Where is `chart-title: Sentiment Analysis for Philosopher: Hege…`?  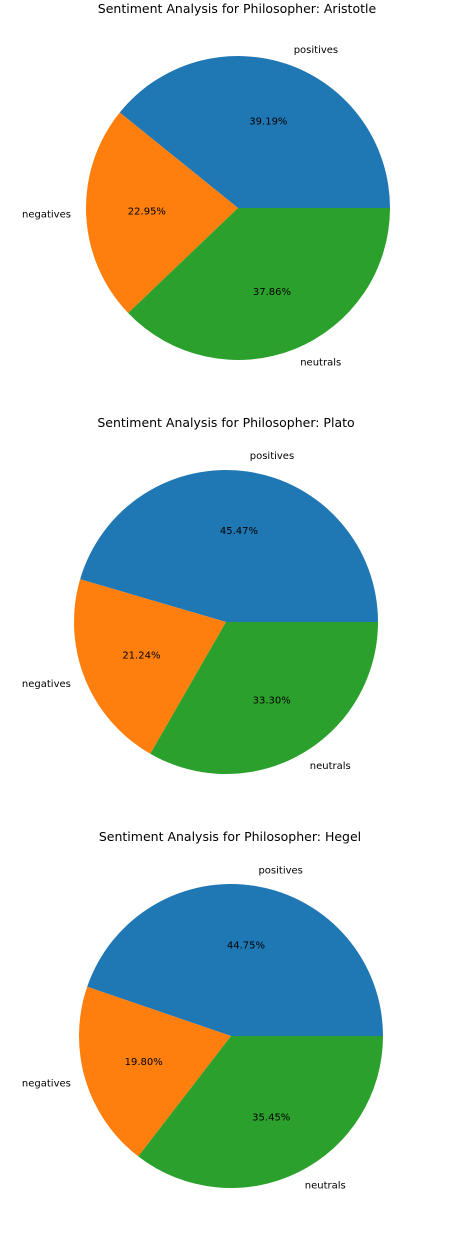
chart-title: Sentiment Analysis for Philosopher: Hege… is located at coordinates (230, 836).